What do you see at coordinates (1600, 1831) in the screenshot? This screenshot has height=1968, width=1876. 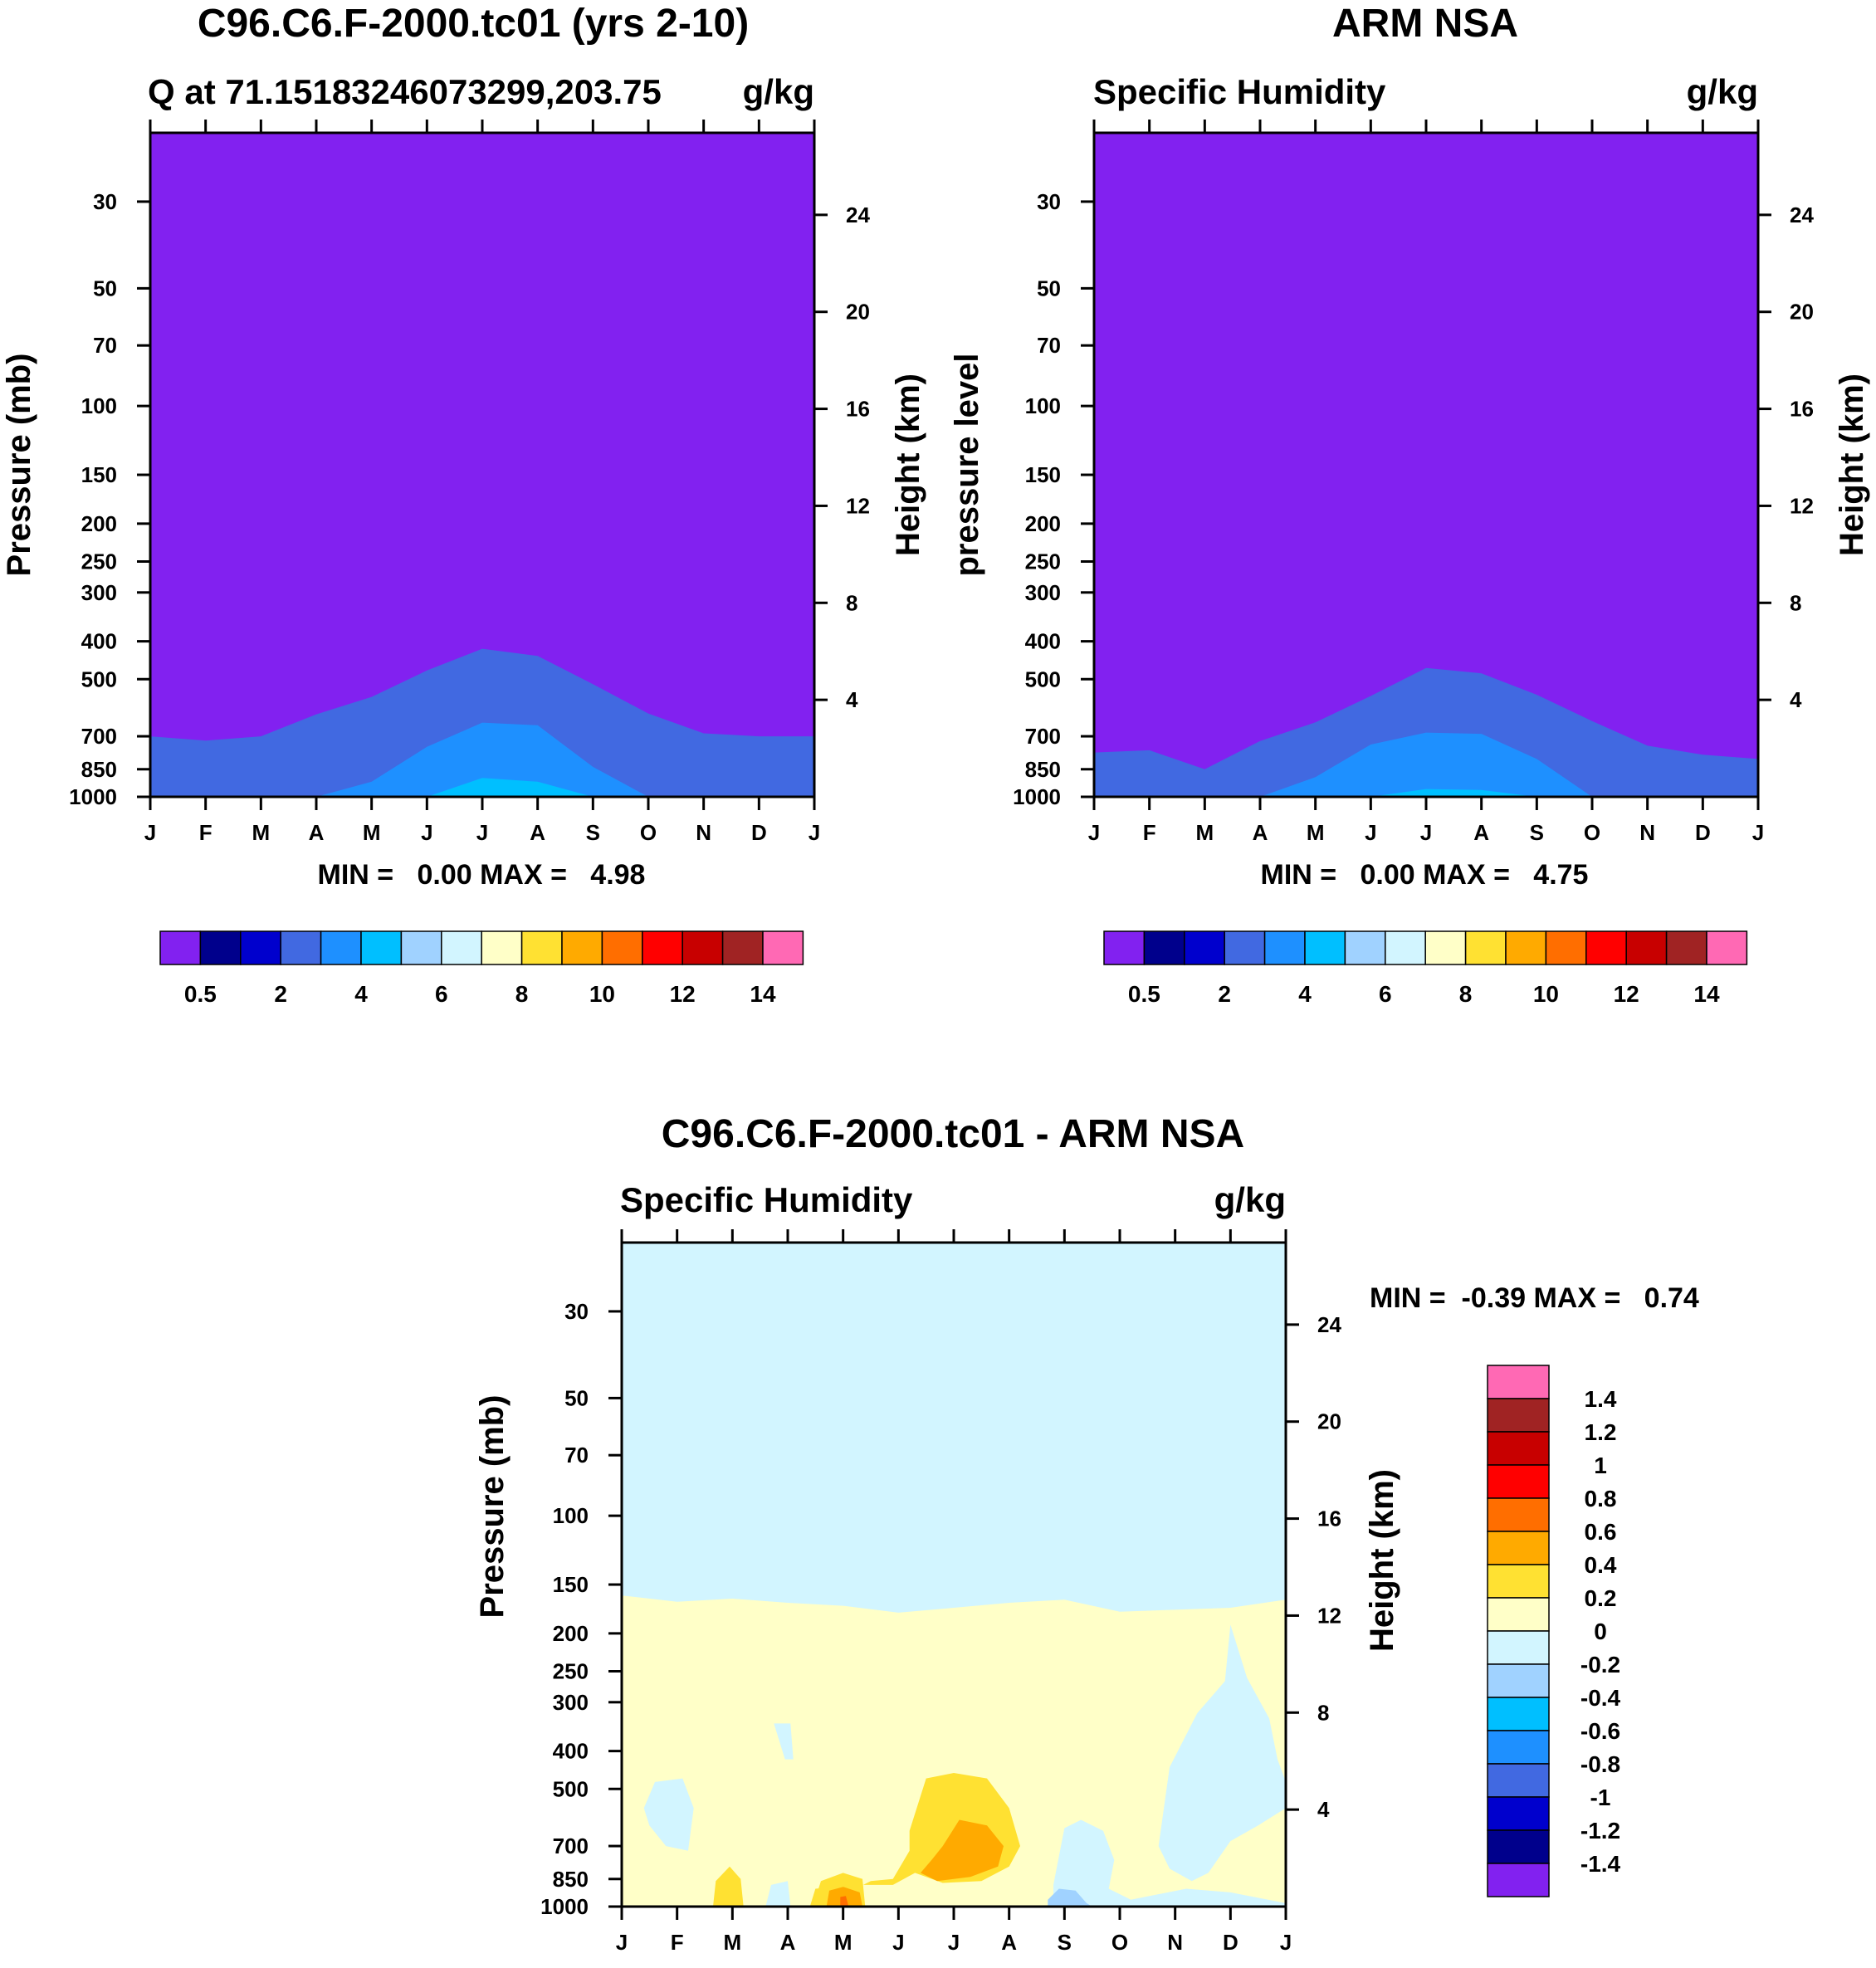 I see `diff-colorbar-label: -1.2` at bounding box center [1600, 1831].